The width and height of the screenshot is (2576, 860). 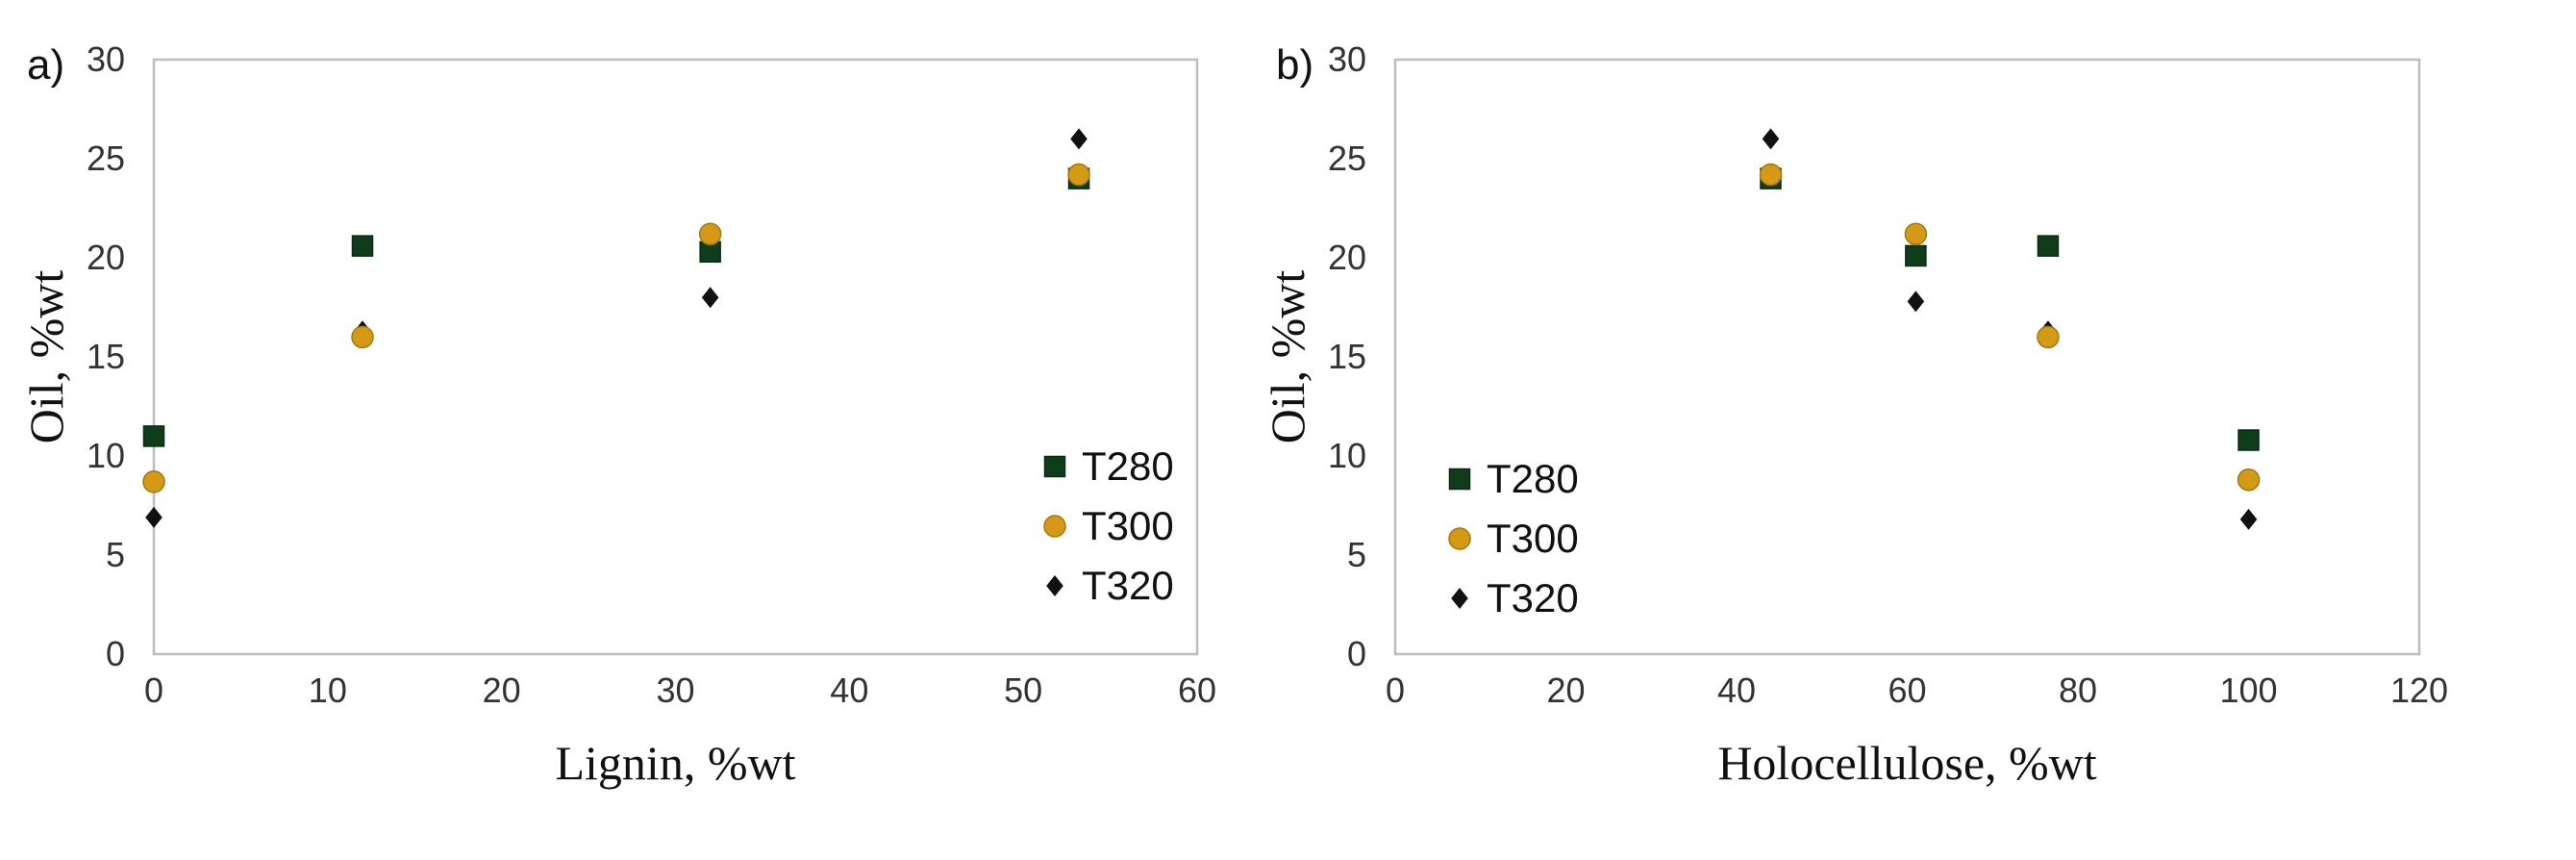 I want to click on x-tick-label-50: 50, so click(x=1023, y=690).